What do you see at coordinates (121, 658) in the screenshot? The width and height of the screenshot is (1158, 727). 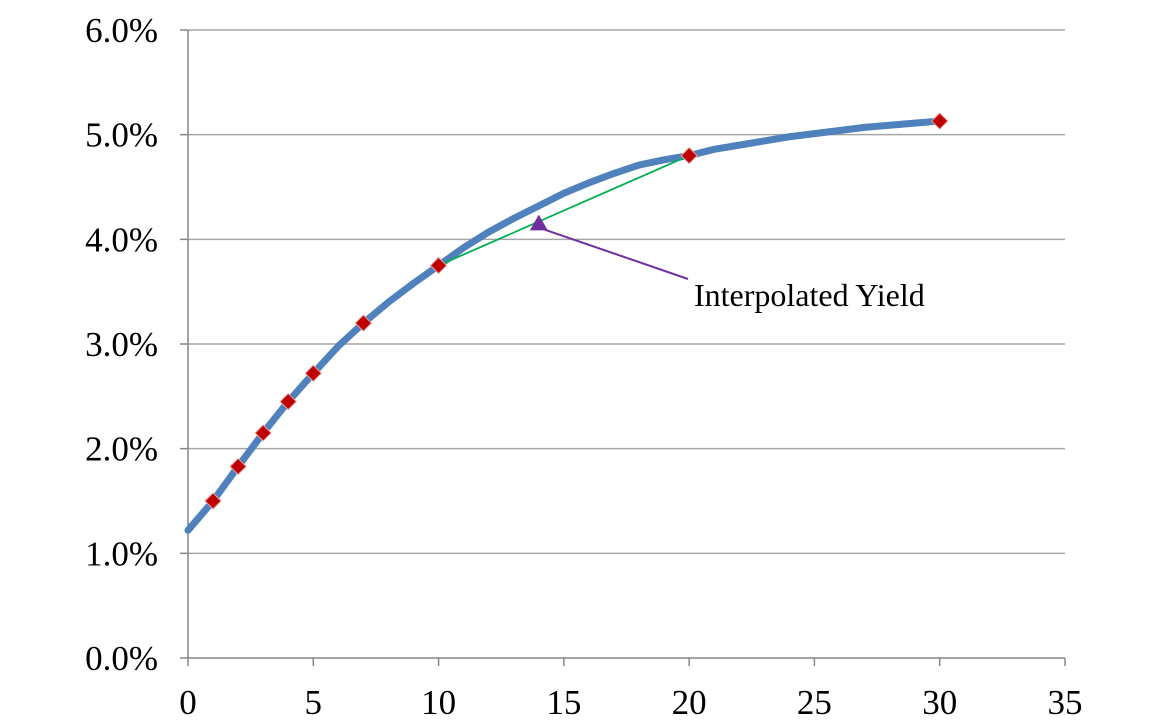 I see `y-tick-label: 0.0%` at bounding box center [121, 658].